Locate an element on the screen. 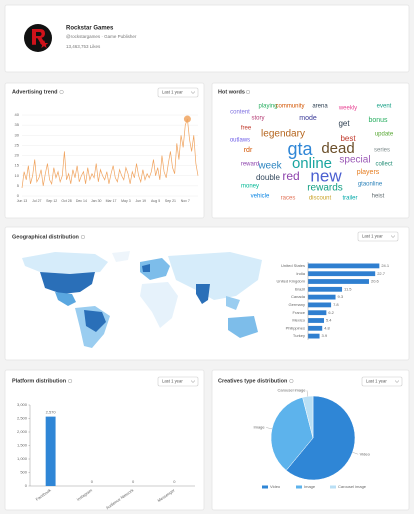 This screenshot has width=414, height=514. hot-word: content is located at coordinates (240, 113).